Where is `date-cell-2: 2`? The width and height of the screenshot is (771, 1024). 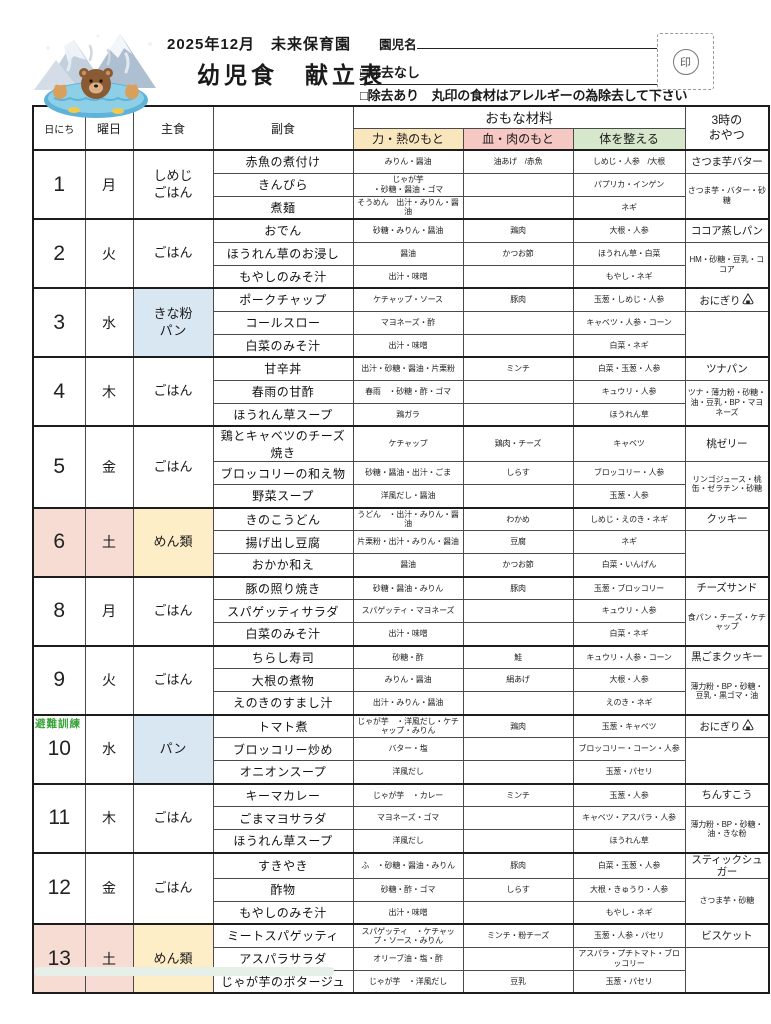
date-cell-2: 2 is located at coordinates (59, 253).